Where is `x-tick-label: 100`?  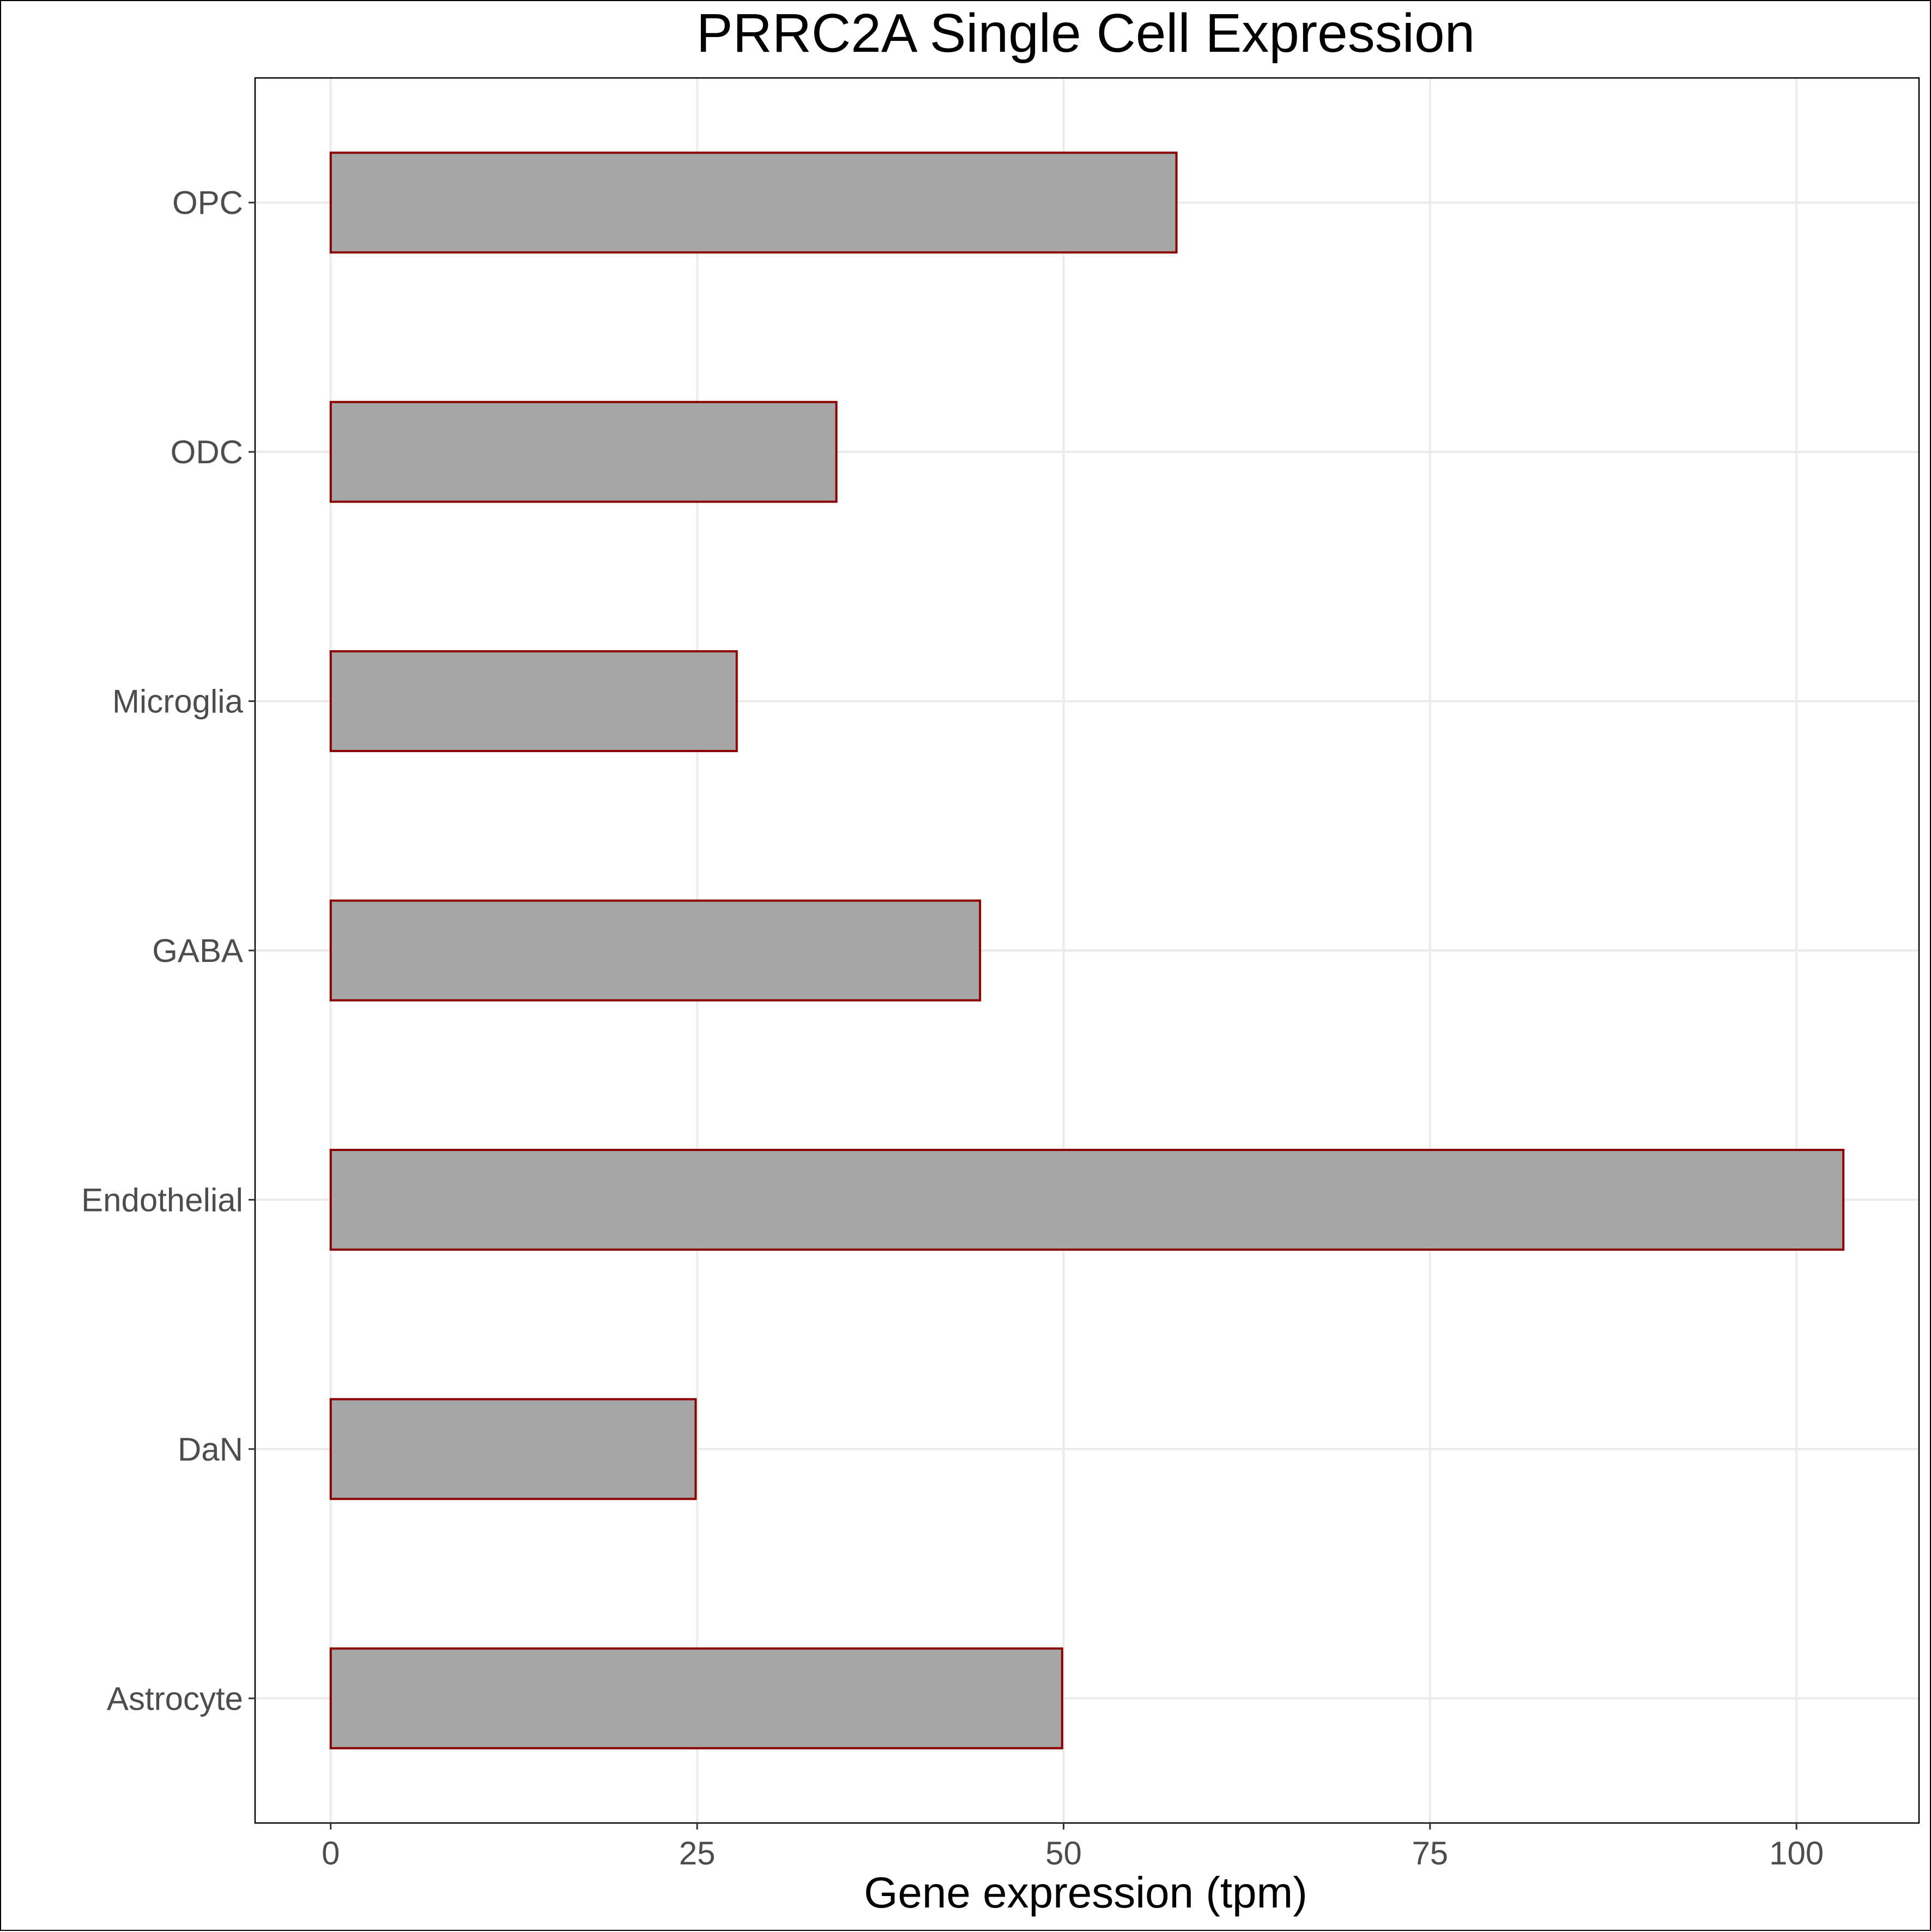 x-tick-label: 100 is located at coordinates (1796, 1853).